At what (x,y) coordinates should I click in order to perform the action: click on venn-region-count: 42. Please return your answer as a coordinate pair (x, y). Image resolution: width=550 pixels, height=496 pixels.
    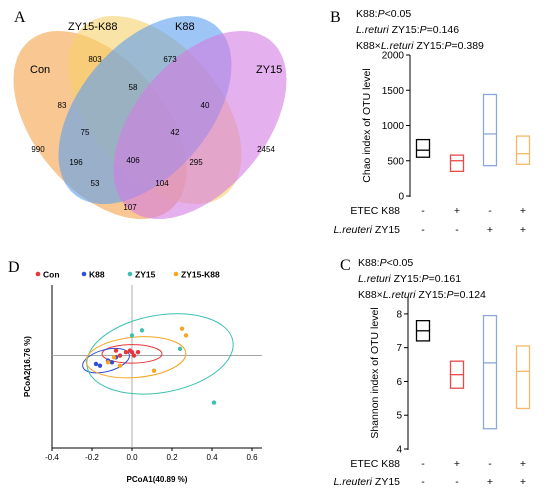
    Looking at the image, I should click on (175, 132).